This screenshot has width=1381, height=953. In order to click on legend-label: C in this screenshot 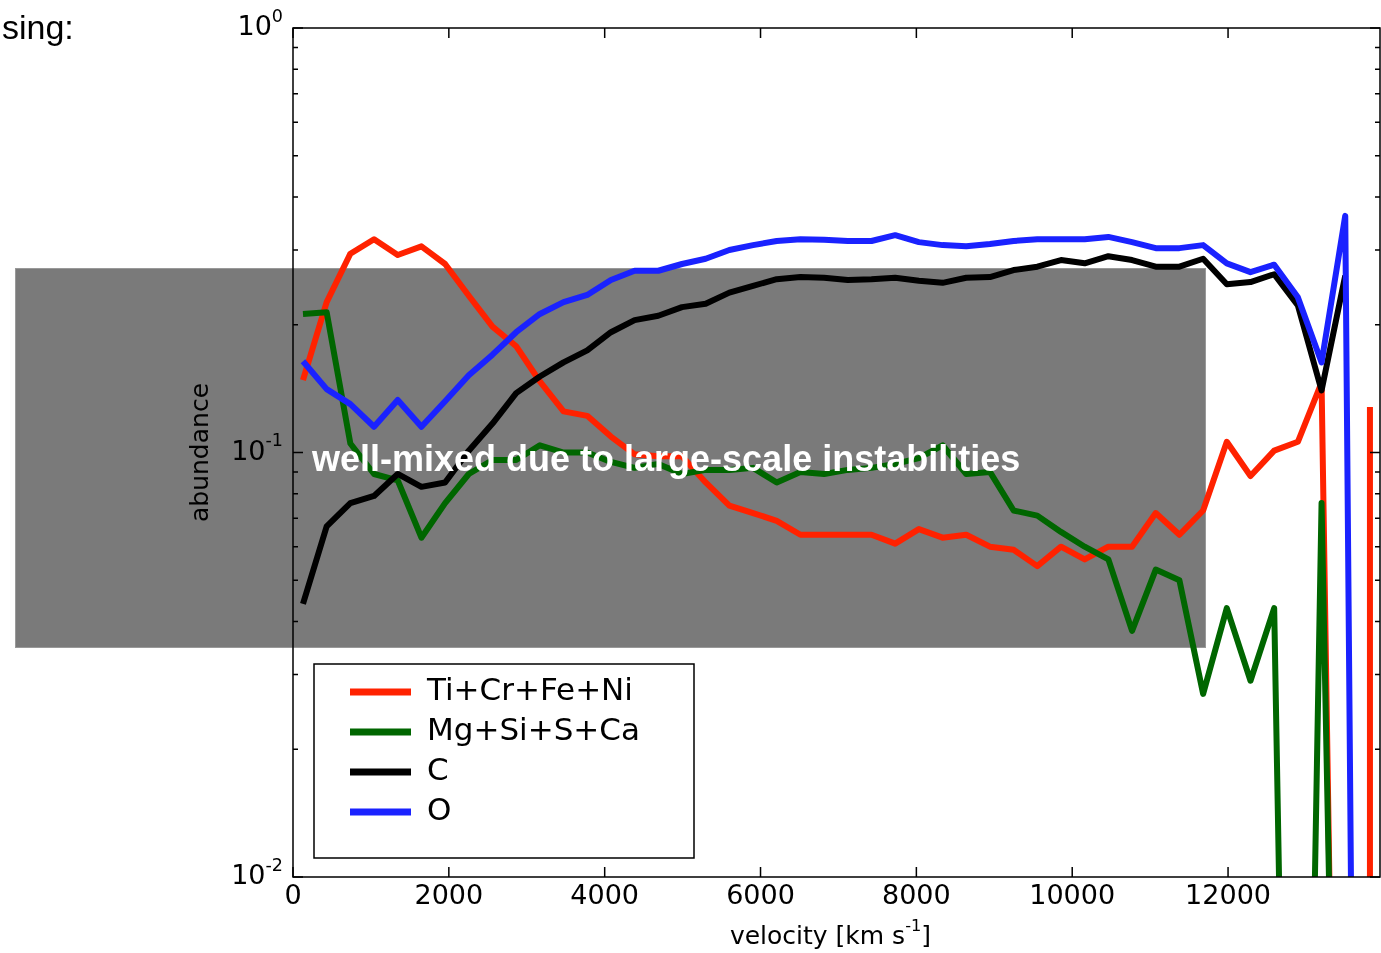, I will do `click(438, 769)`.